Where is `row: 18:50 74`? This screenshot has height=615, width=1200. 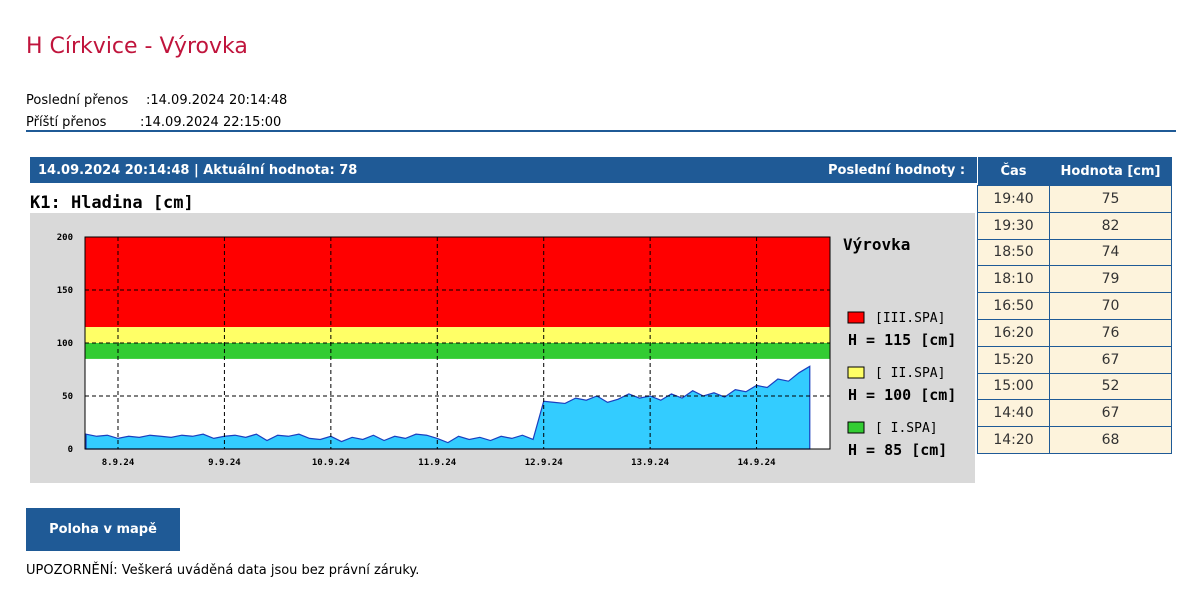
row: 18:50 74 is located at coordinates (1074, 252).